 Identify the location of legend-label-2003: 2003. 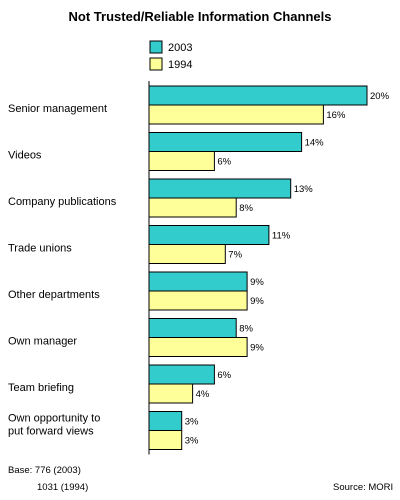
(180, 48).